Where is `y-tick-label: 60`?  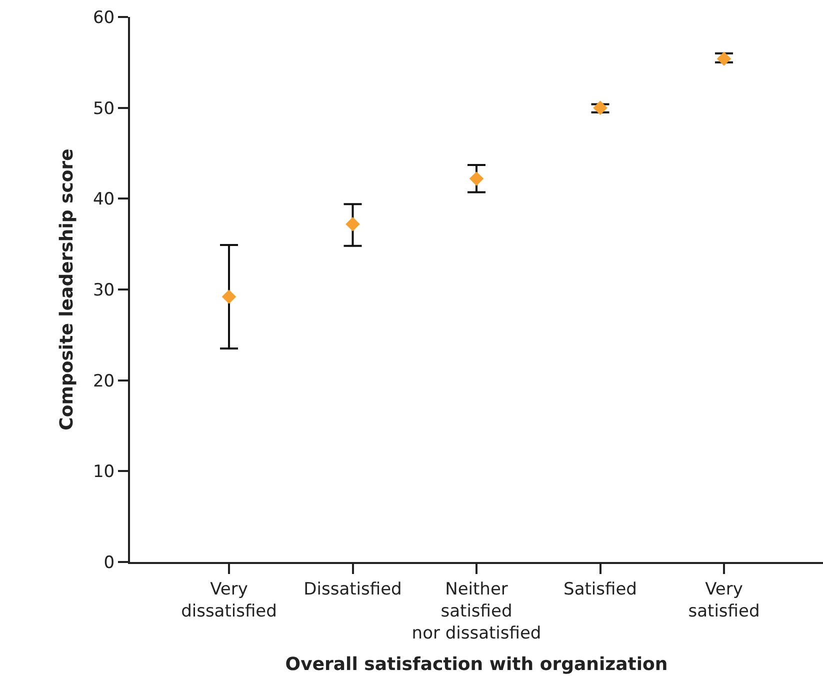 y-tick-label: 60 is located at coordinates (103, 18).